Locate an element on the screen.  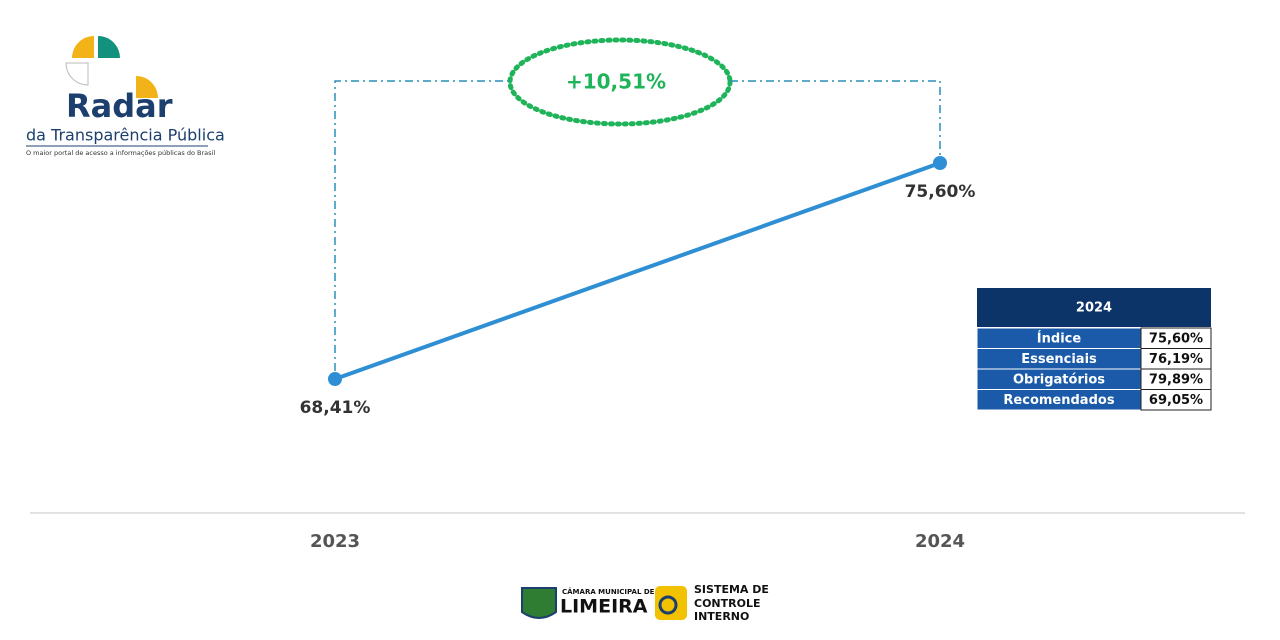
row-value: 69,05% is located at coordinates (1176, 400).